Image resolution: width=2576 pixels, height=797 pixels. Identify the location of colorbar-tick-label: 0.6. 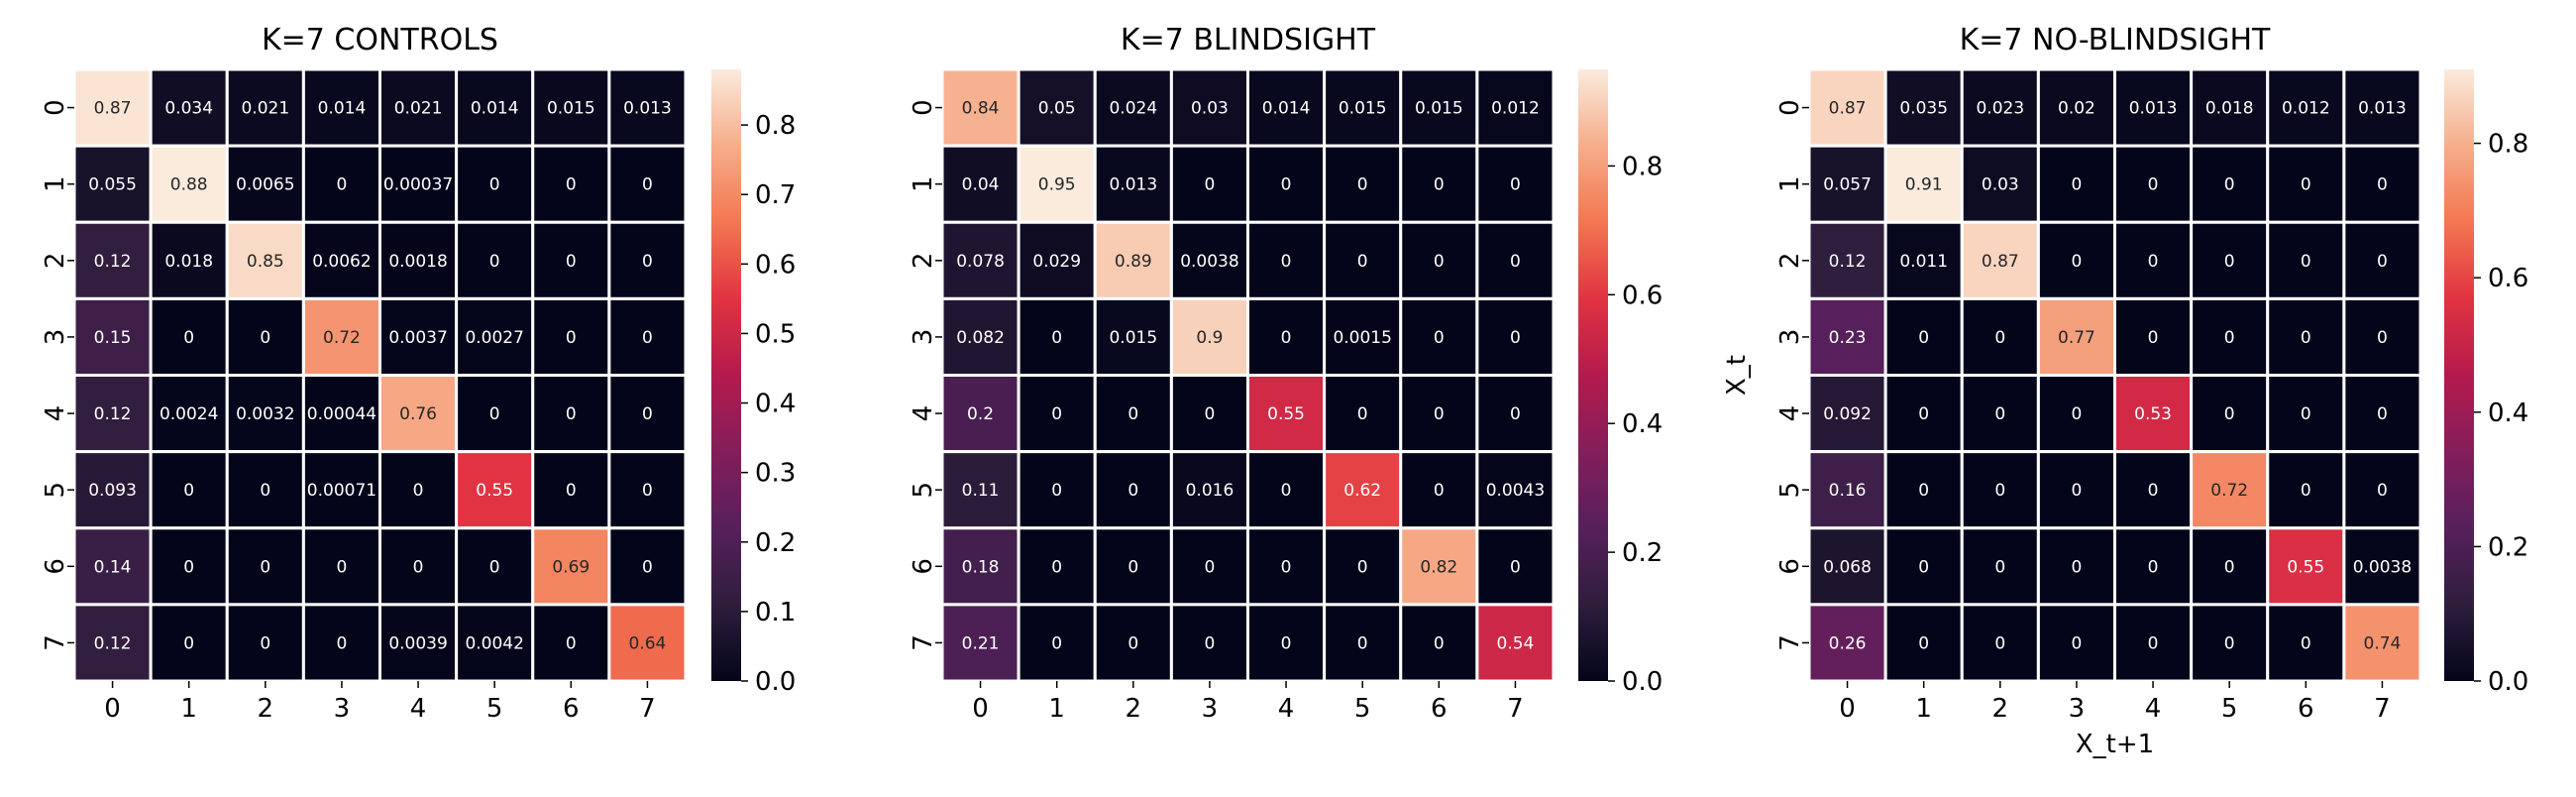
(775, 265).